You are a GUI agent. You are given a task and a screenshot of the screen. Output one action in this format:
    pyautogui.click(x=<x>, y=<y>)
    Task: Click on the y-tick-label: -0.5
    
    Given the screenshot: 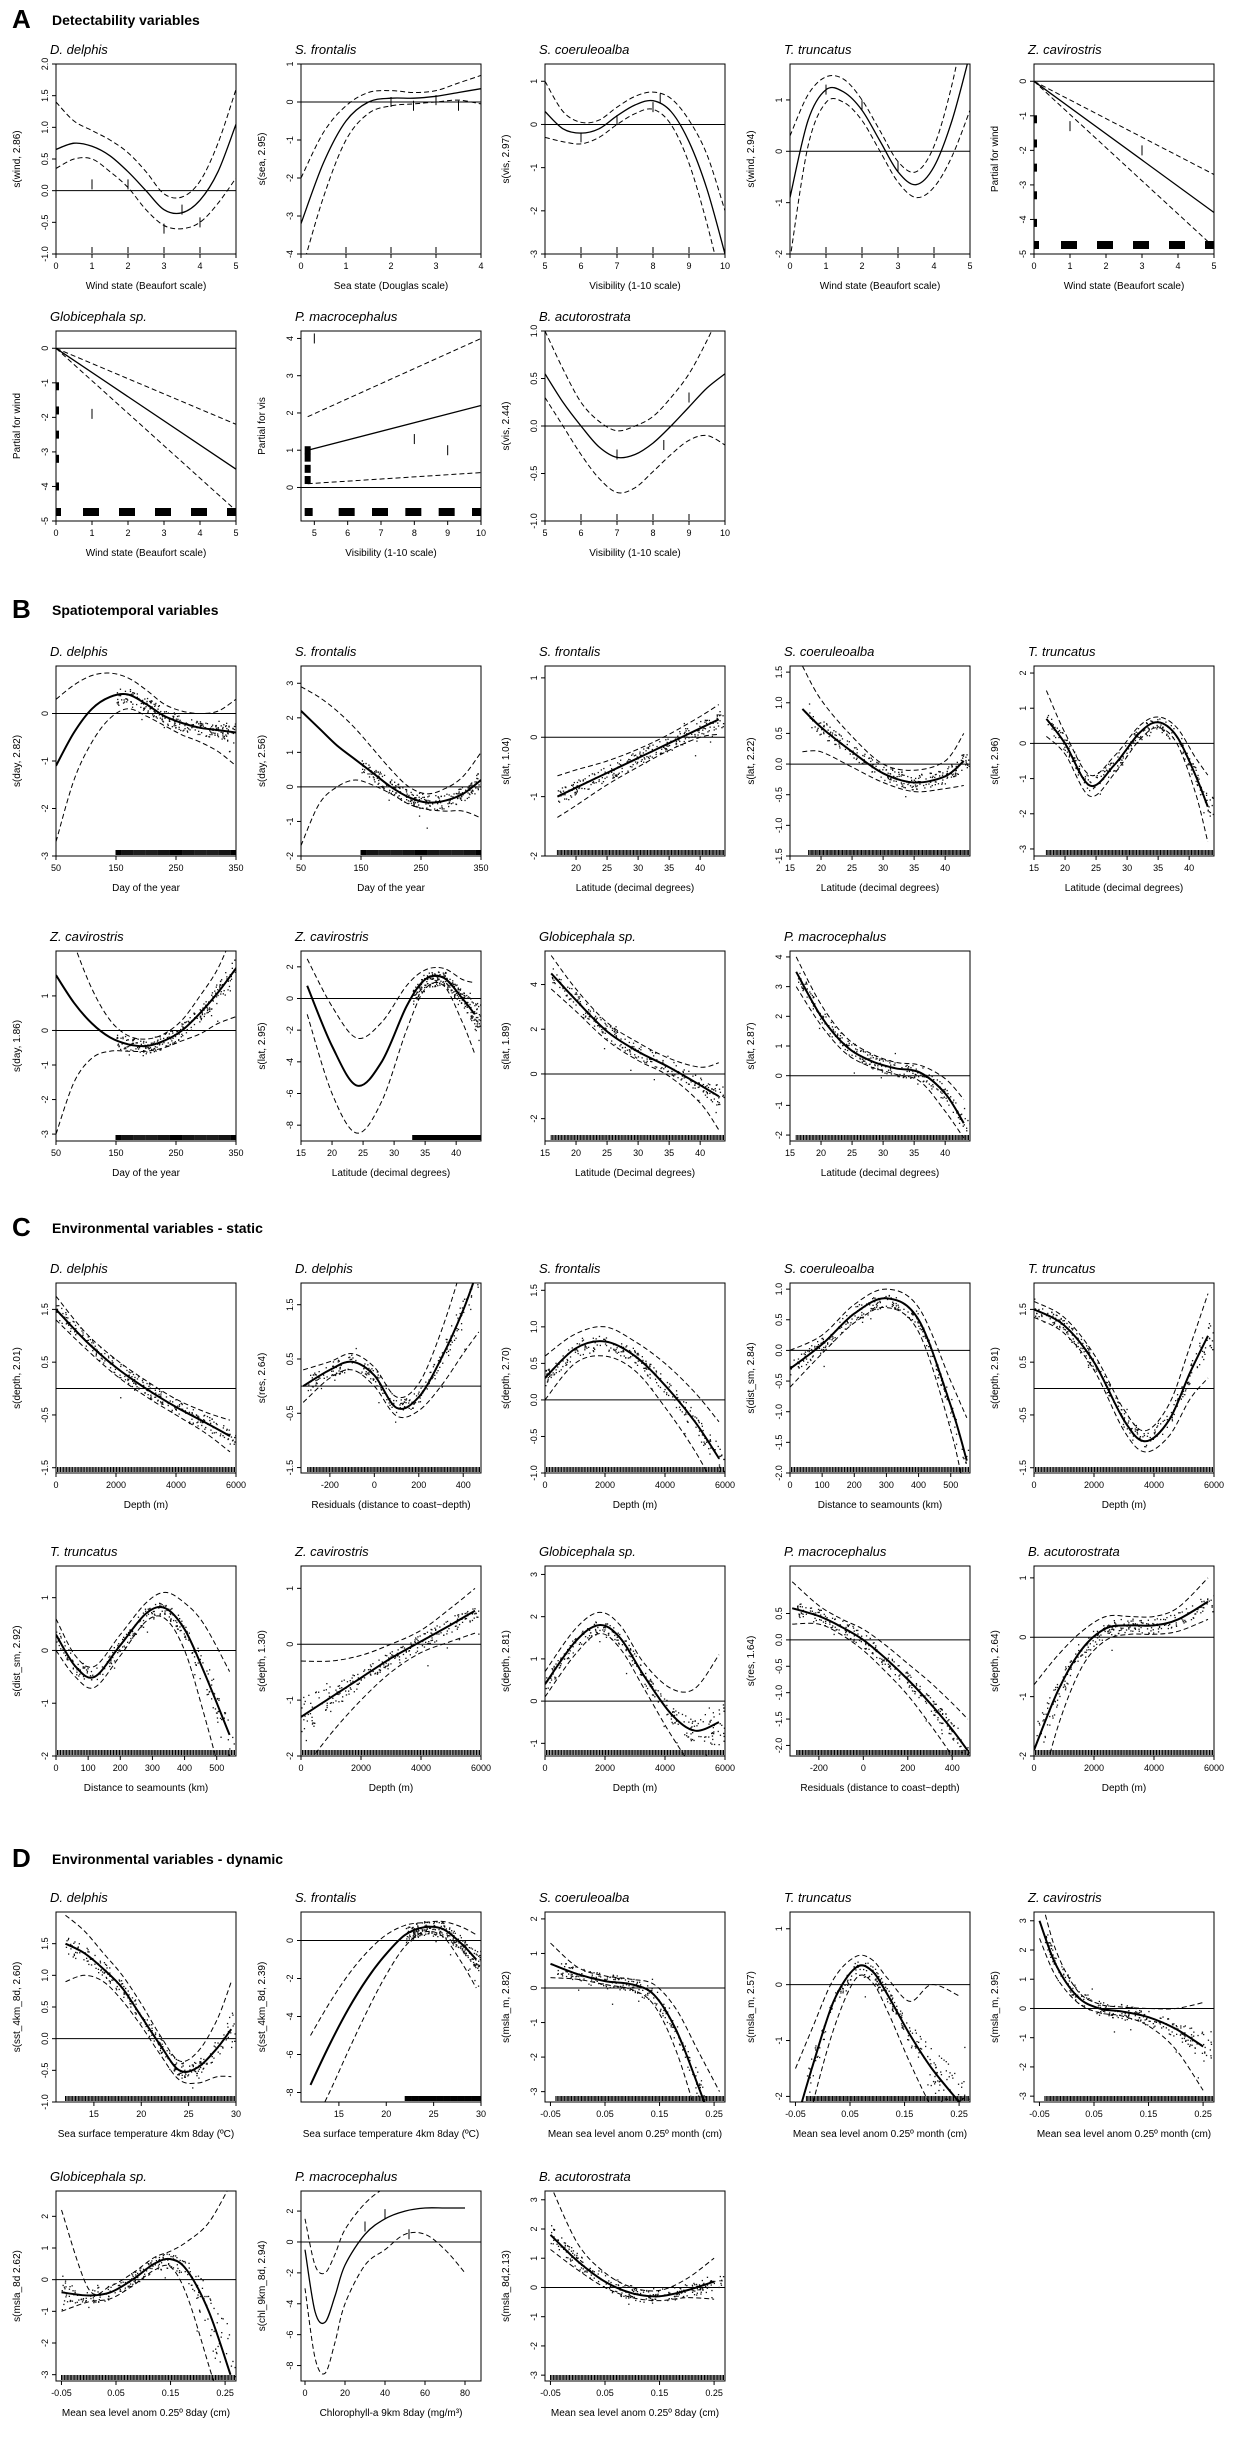 What is the action you would take?
    pyautogui.click(x=45, y=1415)
    